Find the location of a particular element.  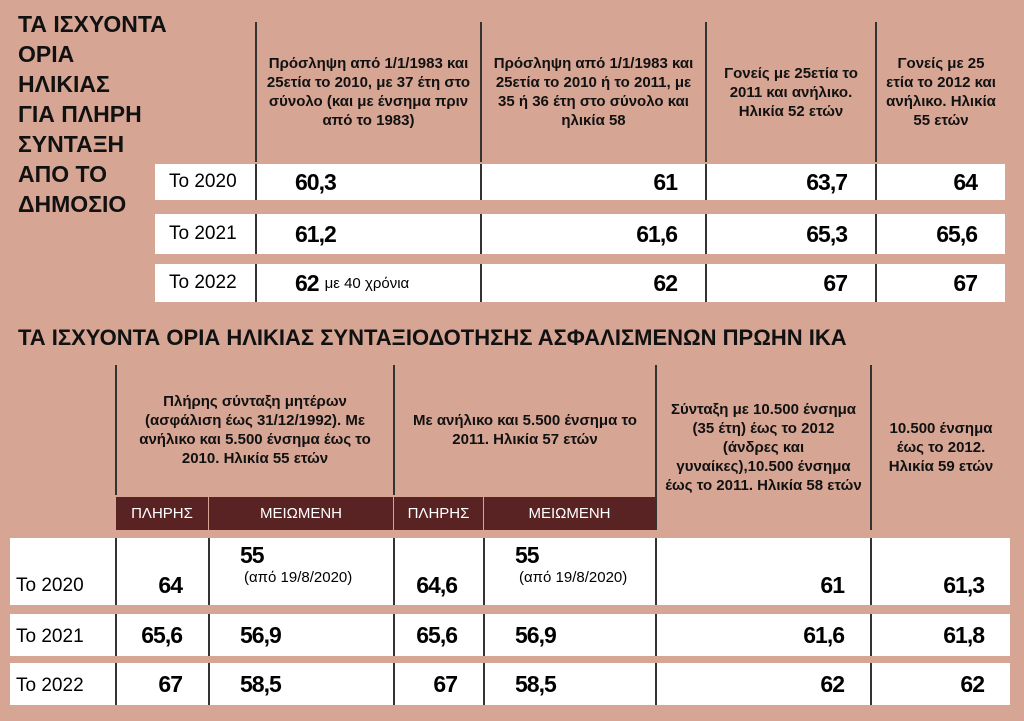

cell-value: 64,6 is located at coordinates (437, 585).